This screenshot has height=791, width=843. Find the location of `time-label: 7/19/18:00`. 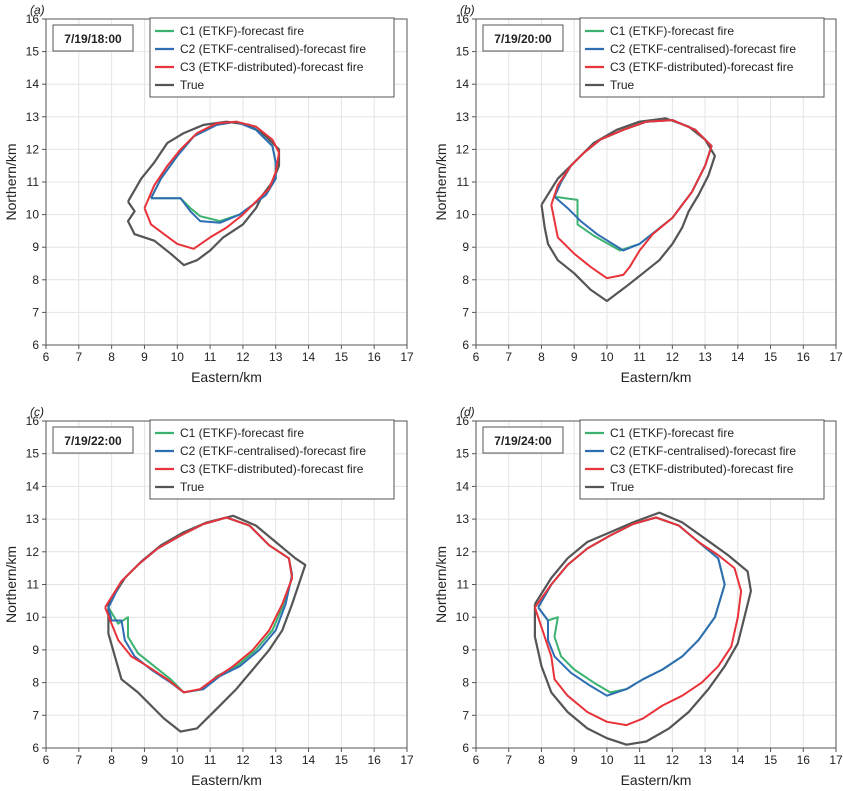

time-label: 7/19/18:00 is located at coordinates (93, 39).